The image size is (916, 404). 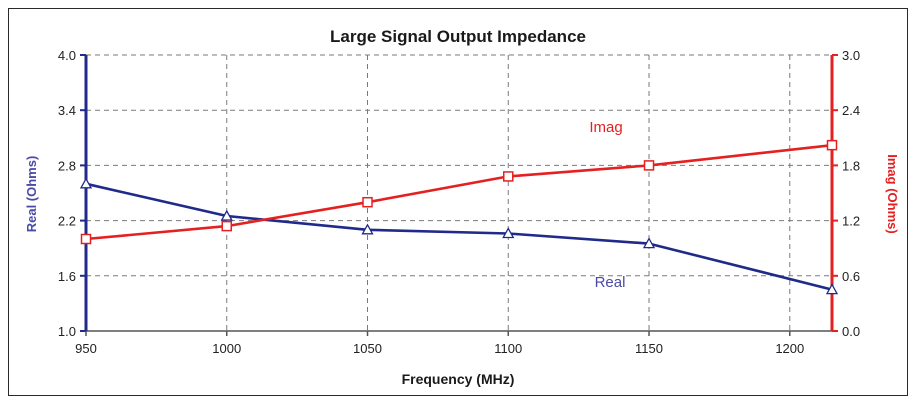 What do you see at coordinates (458, 36) in the screenshot?
I see `chart-title: Large Signal Output Impedance` at bounding box center [458, 36].